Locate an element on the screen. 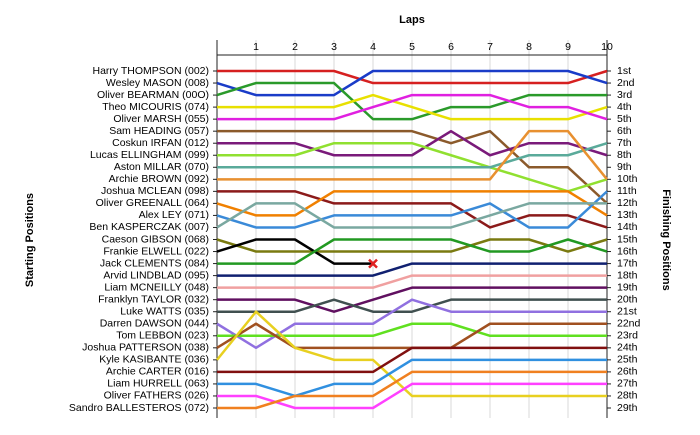 This screenshot has height=435, width=700. x-tick-label: 2 is located at coordinates (295, 47).